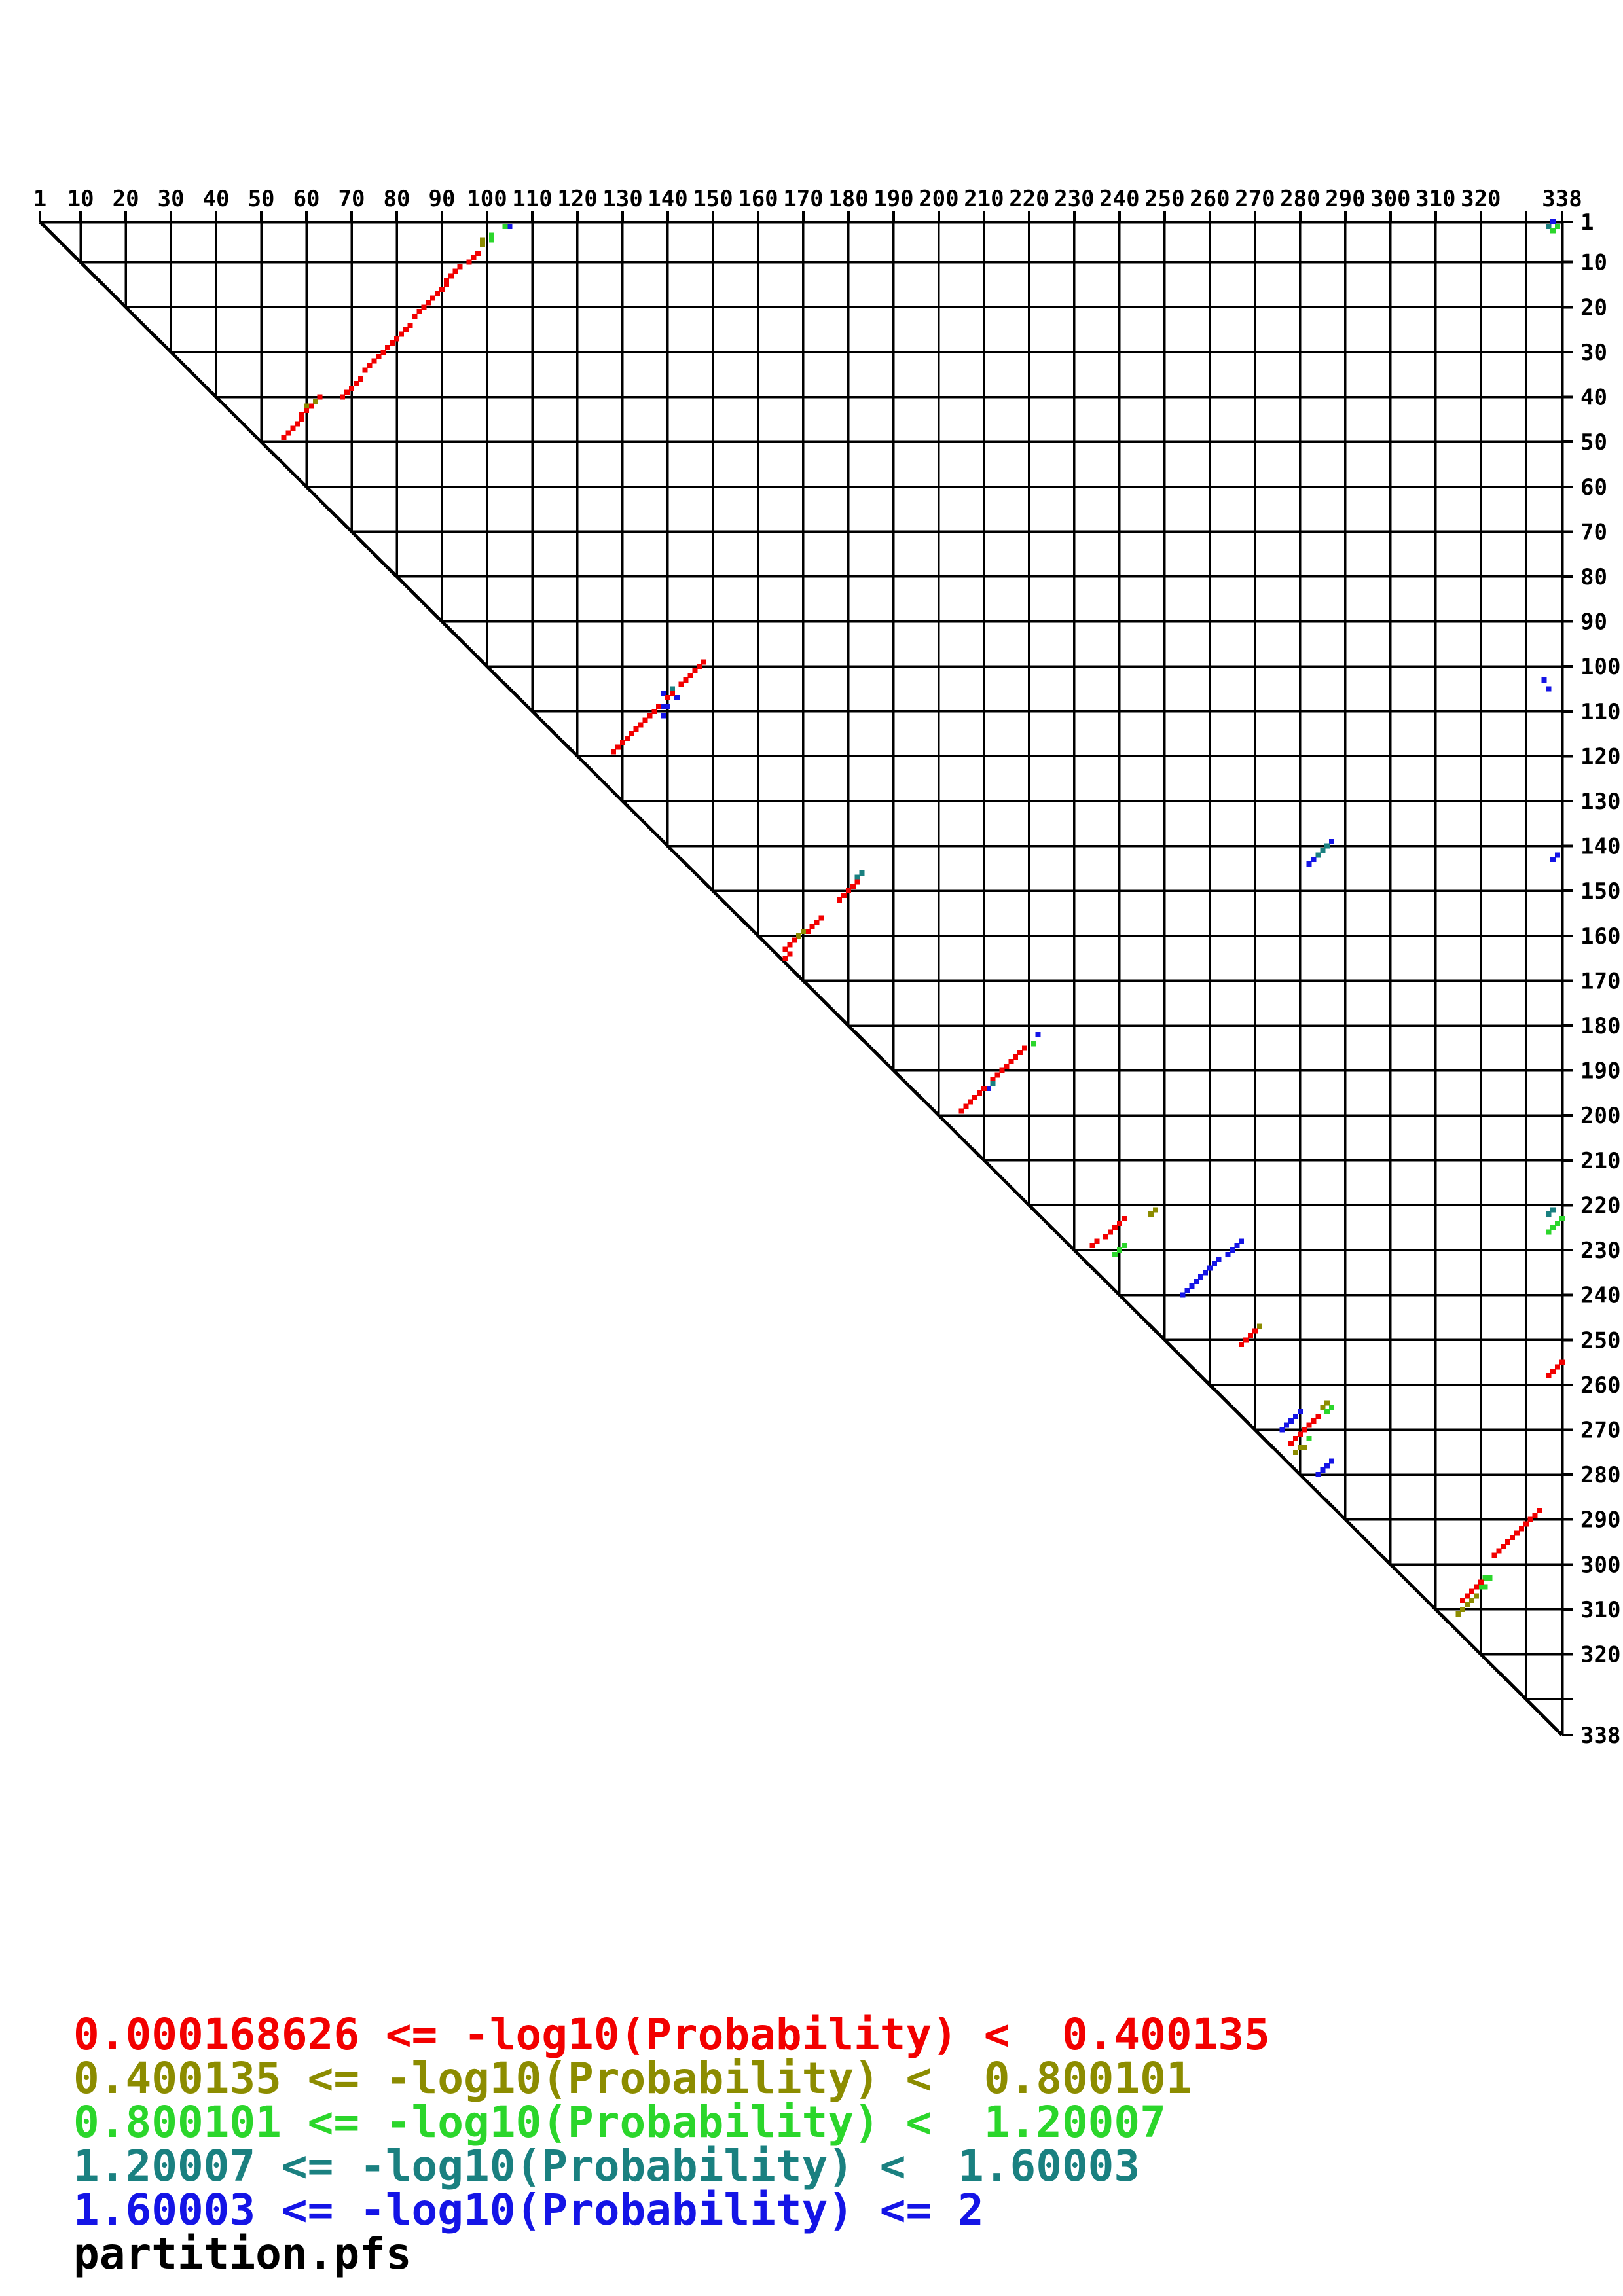 The height and width of the screenshot is (2296, 1623). I want to click on y-tick-label: 10, so click(1593, 263).